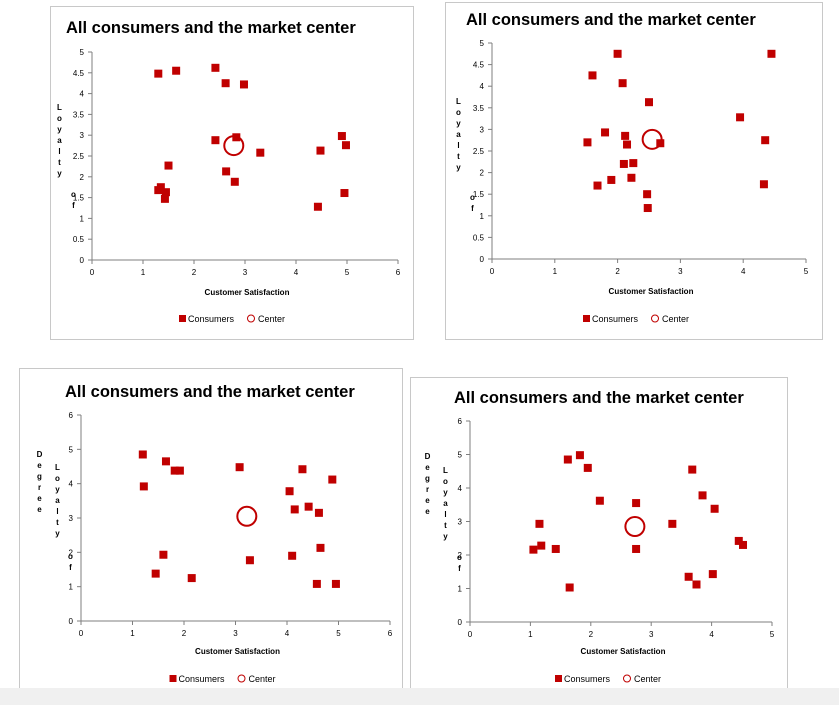 This screenshot has width=839, height=705. I want to click on legend-center-marker, so click(241, 678).